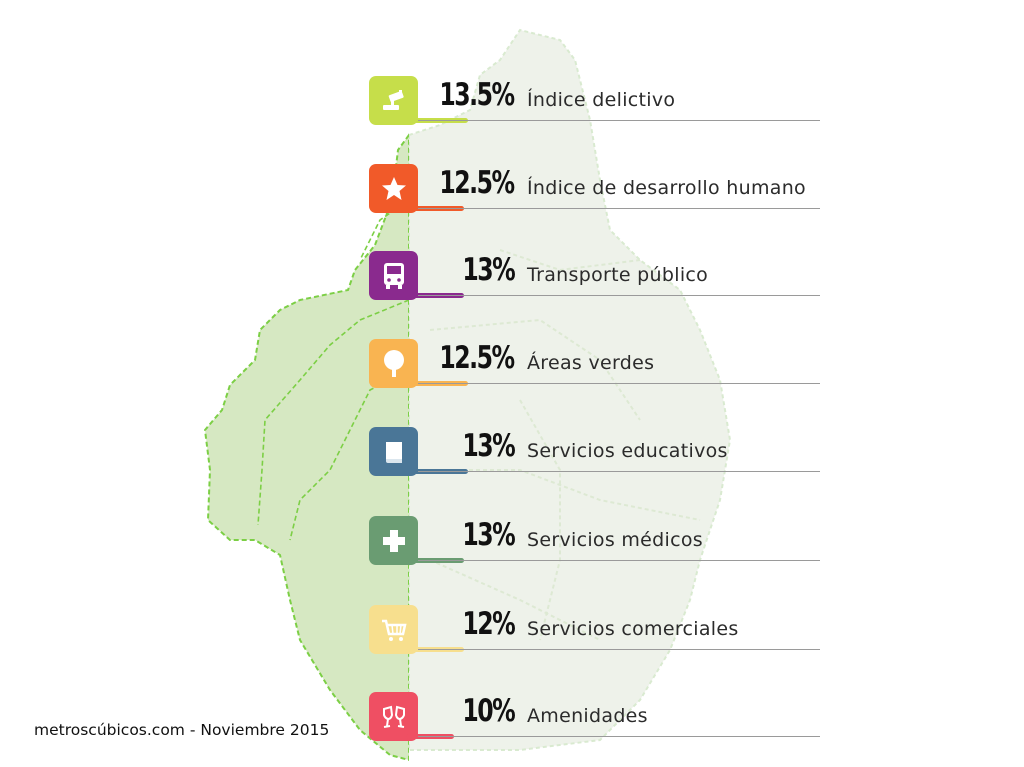 This screenshot has width=1024, height=767. I want to click on tree-icon, so click(393, 363).